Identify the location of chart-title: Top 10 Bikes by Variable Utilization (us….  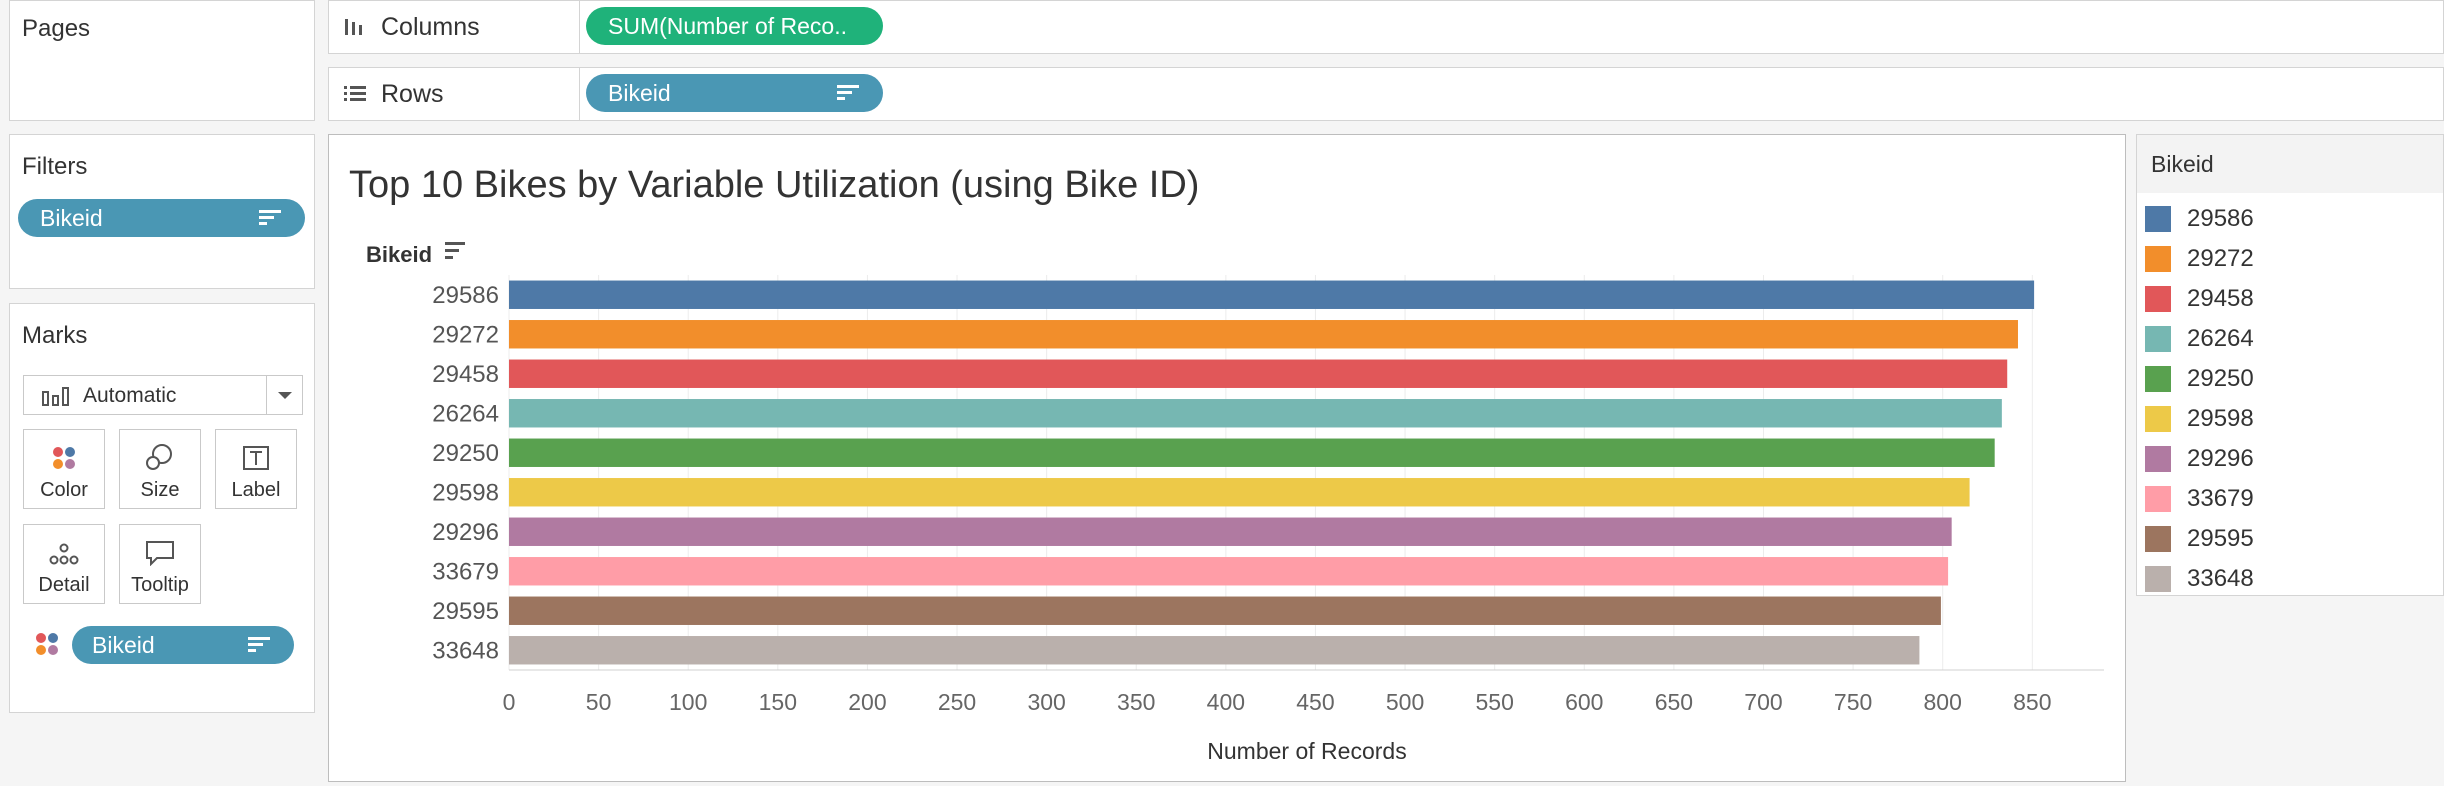
(774, 185).